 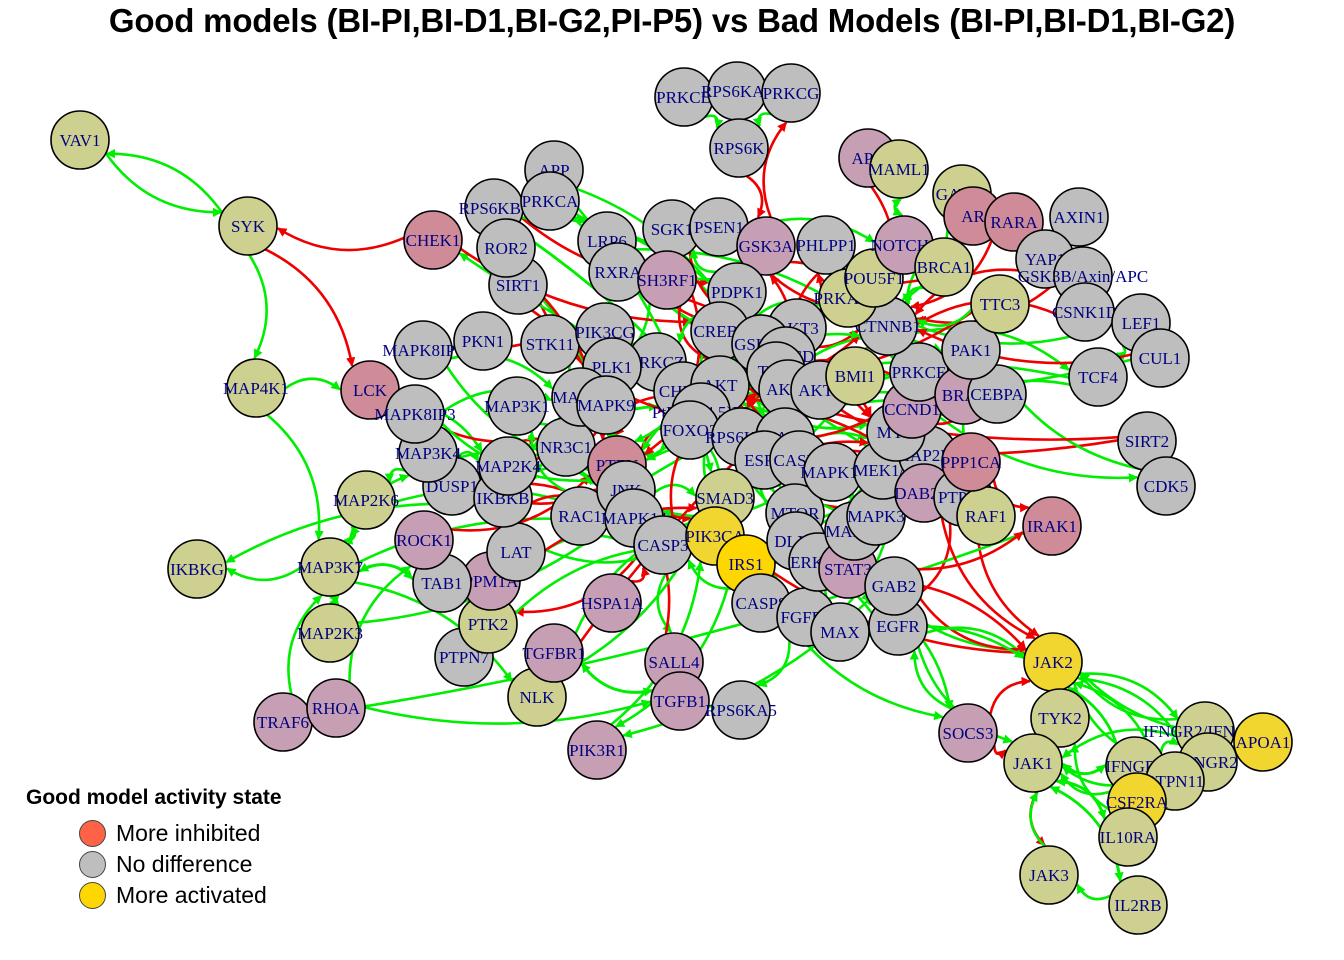 What do you see at coordinates (310, 307) in the screenshot?
I see `edge-syk-to-lck` at bounding box center [310, 307].